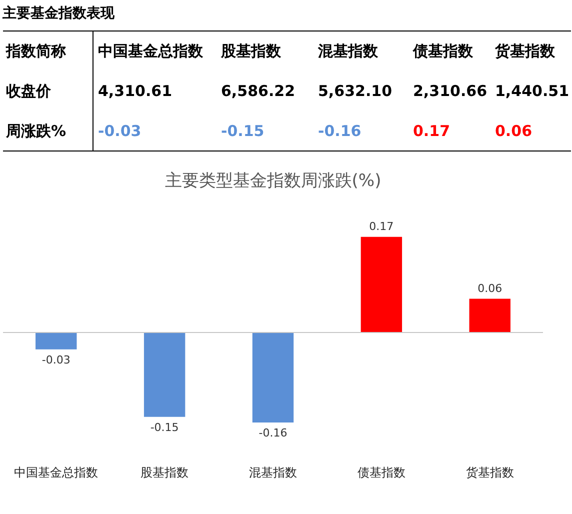  What do you see at coordinates (490, 473) in the screenshot?
I see `x-tick-label: 货基指数` at bounding box center [490, 473].